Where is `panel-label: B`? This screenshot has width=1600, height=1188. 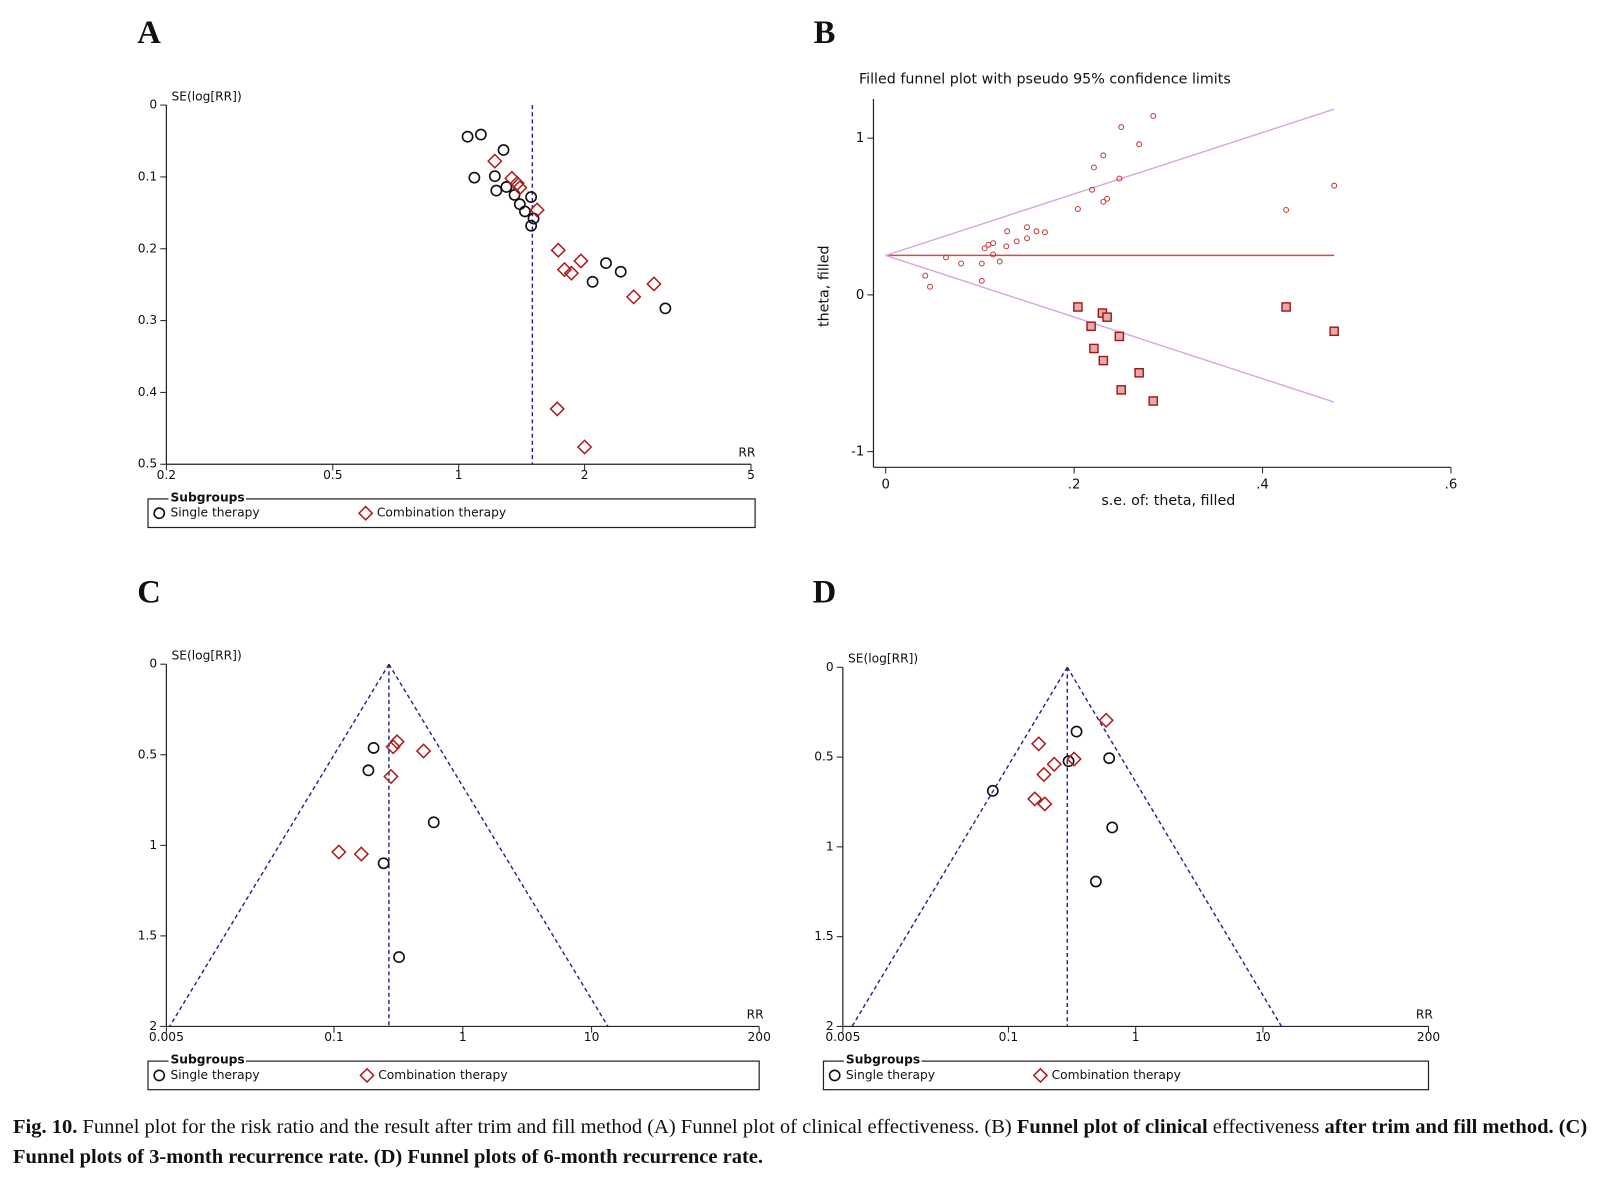 panel-label: B is located at coordinates (825, 33).